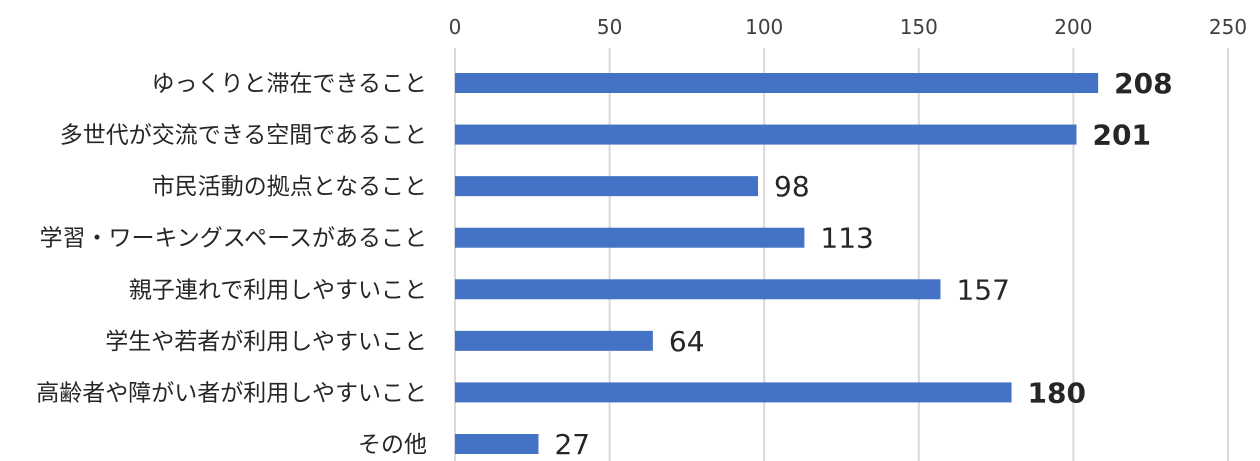 This screenshot has width=1260, height=461. Describe the element at coordinates (289, 187) in the screenshot. I see `category-label: 市民活動の拠点となること` at that location.